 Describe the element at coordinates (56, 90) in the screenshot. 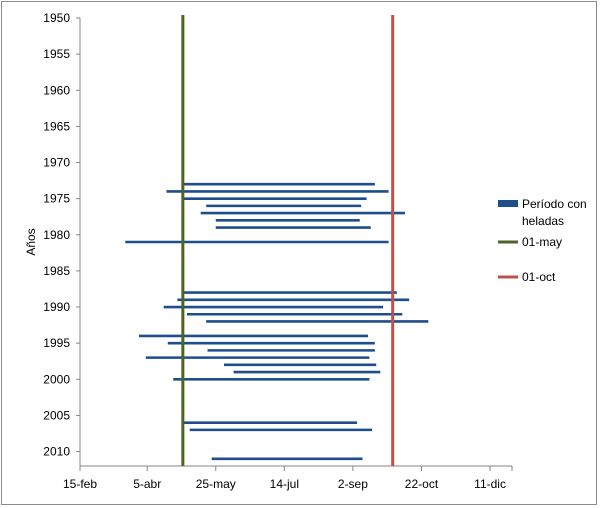

I see `y-tick-label: 1960` at that location.